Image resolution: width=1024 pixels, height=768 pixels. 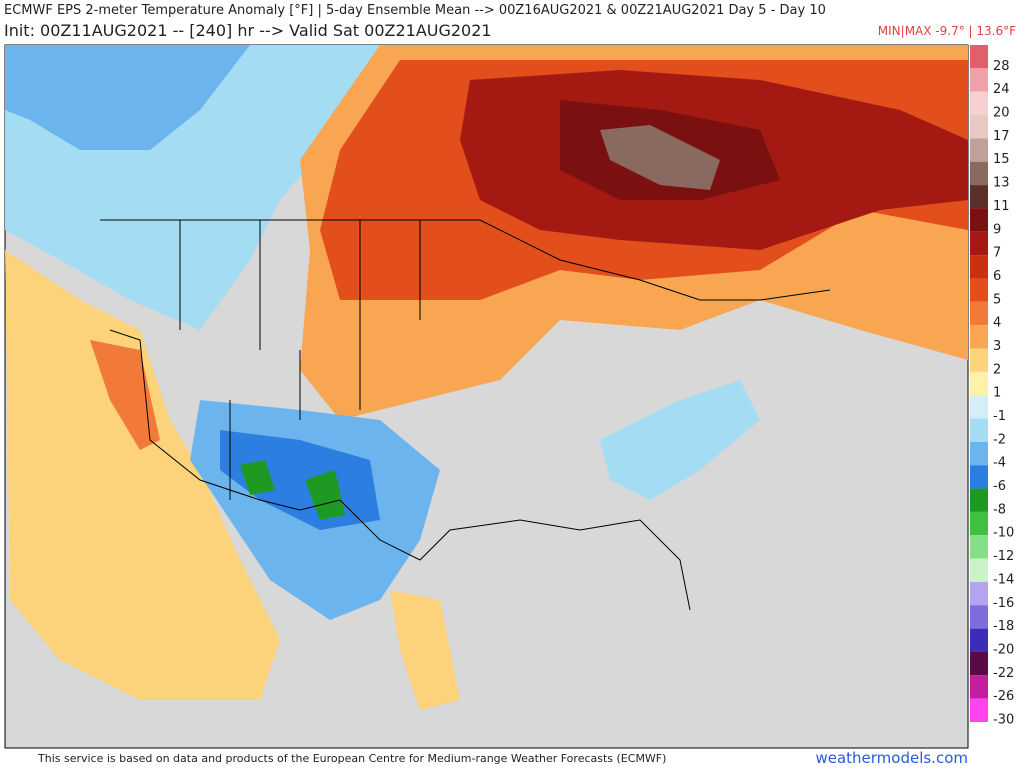 I want to click on colorbar-label: 9, so click(x=997, y=229).